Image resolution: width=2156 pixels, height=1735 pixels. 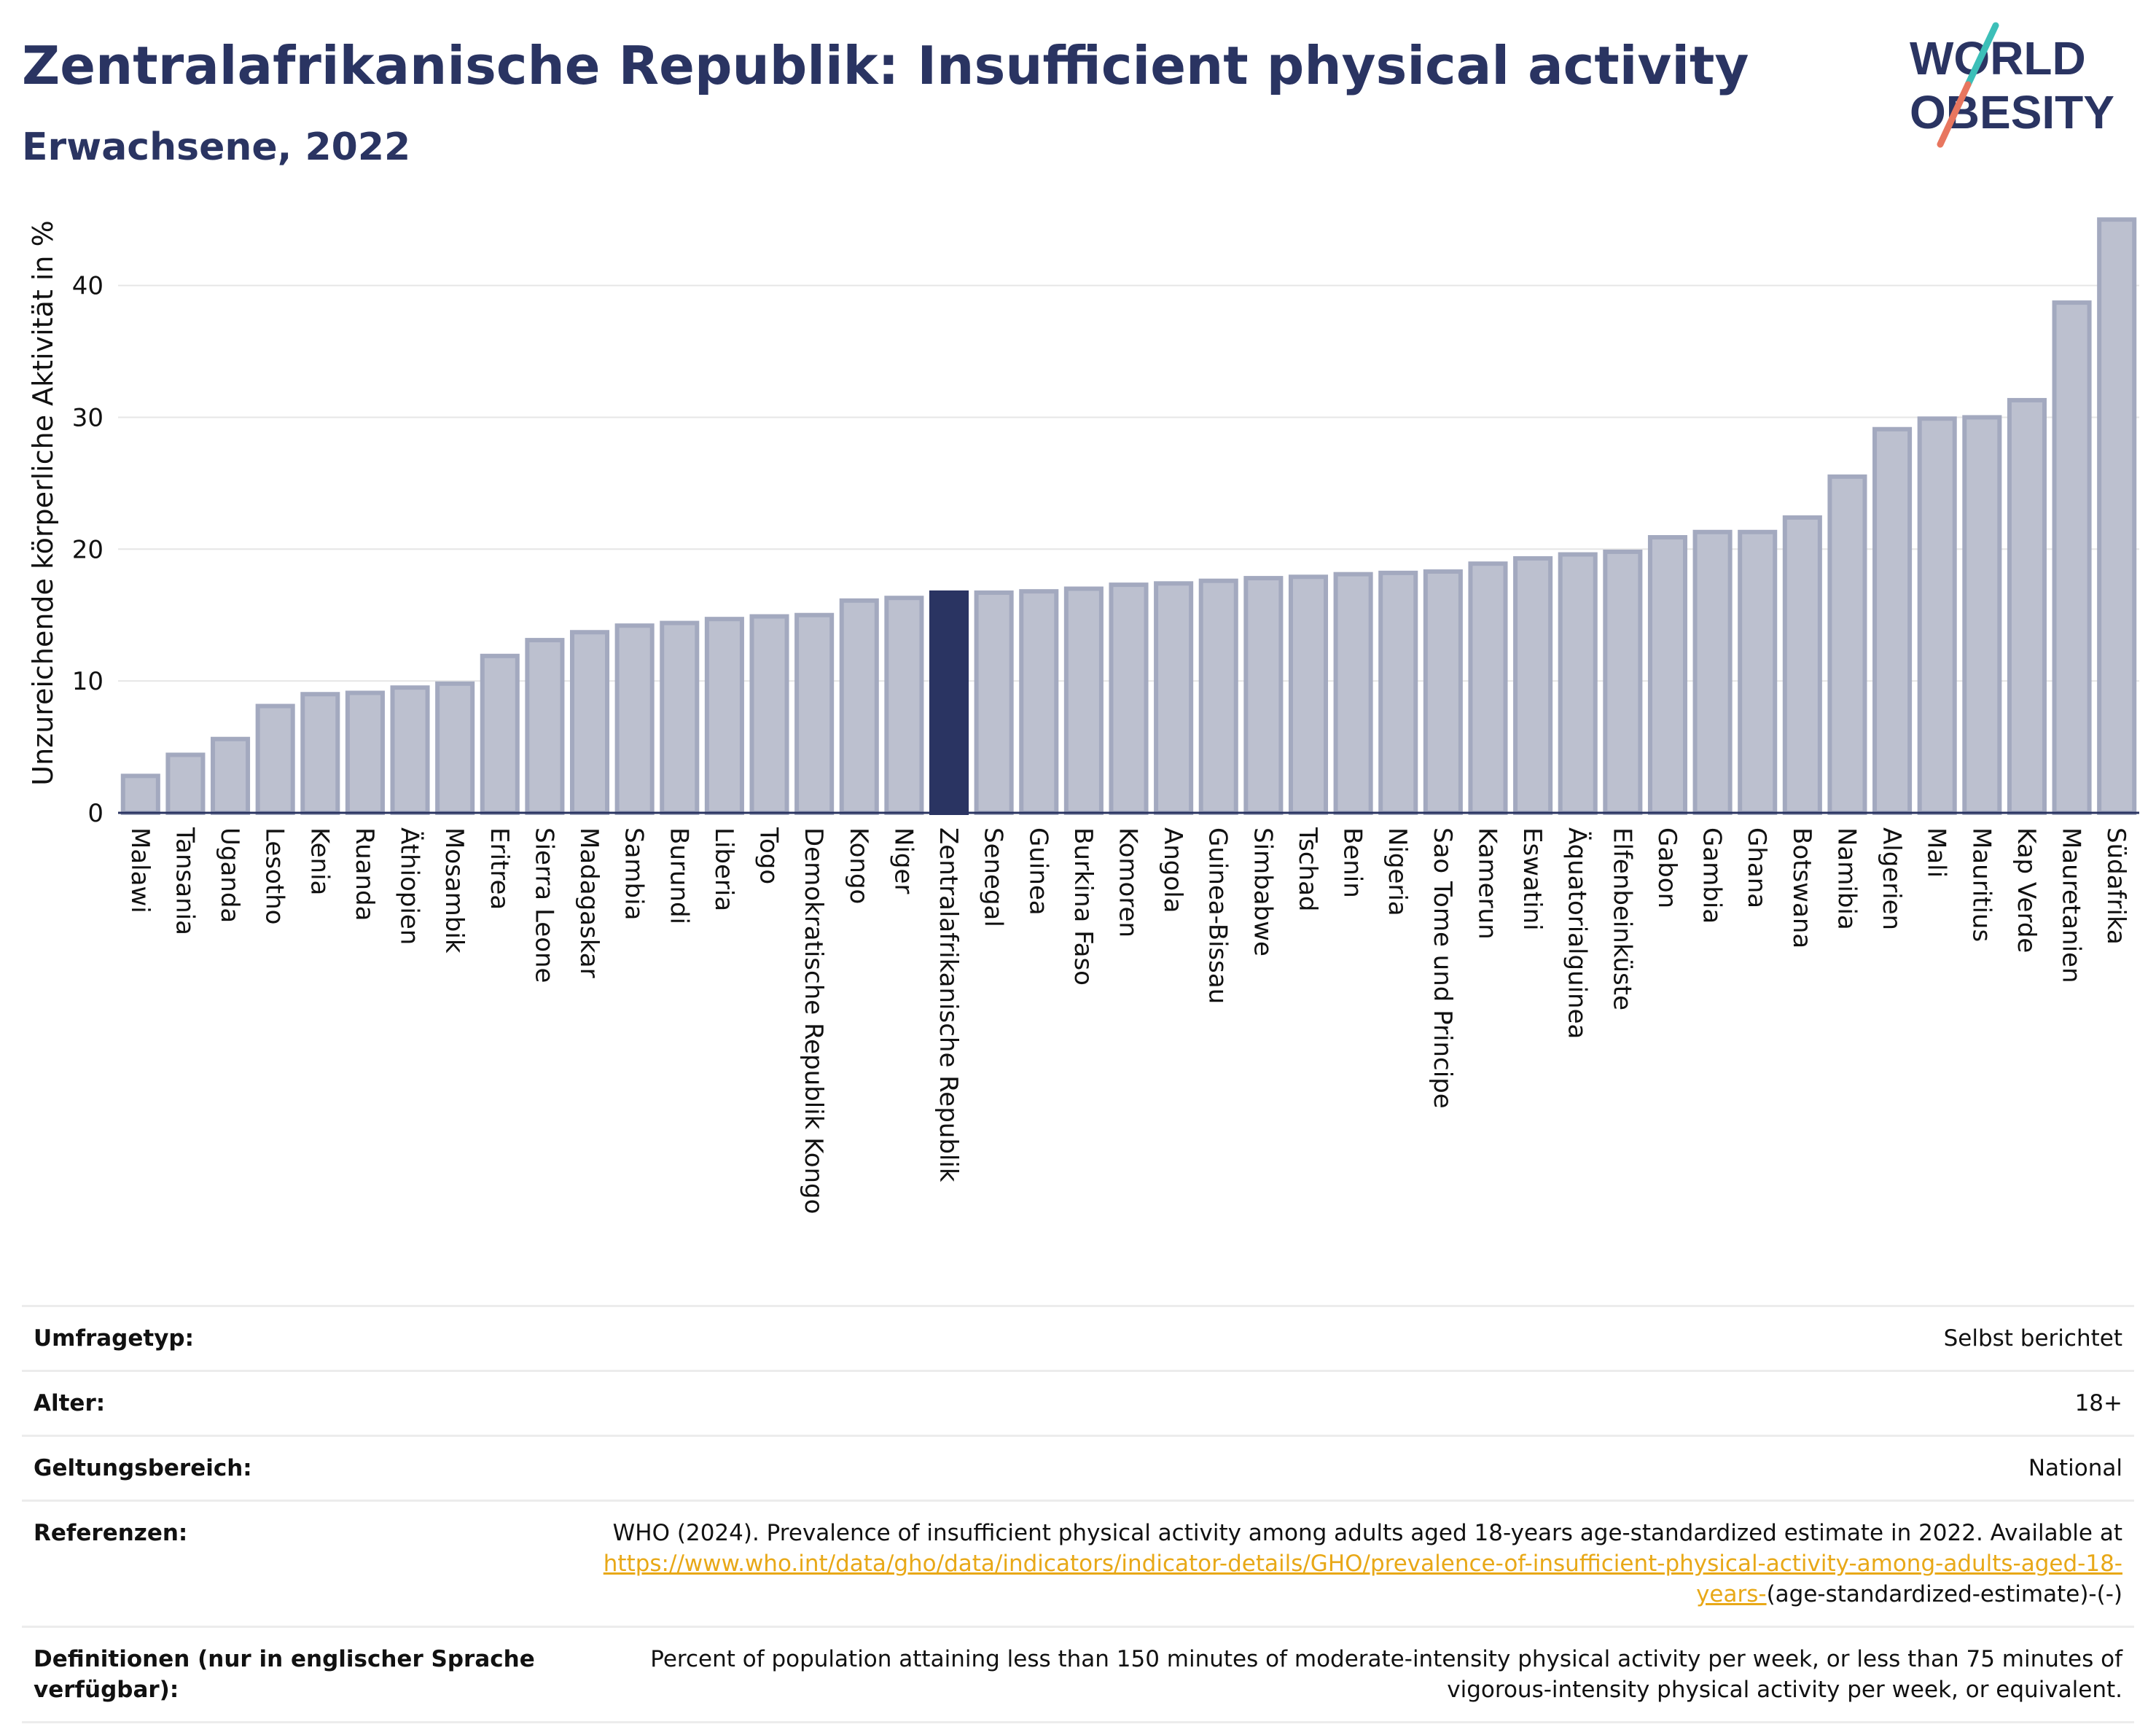 What do you see at coordinates (678, 875) in the screenshot?
I see `x-tick-label: Burundi` at bounding box center [678, 875].